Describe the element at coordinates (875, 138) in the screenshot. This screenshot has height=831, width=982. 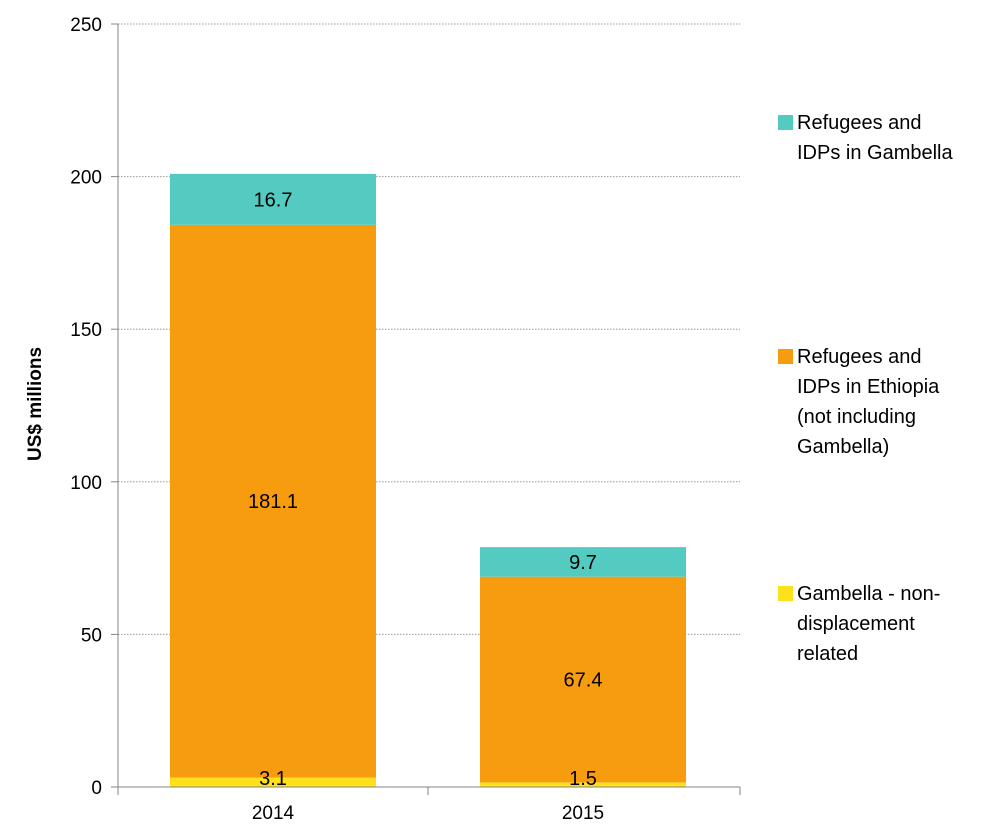
I see `legend-label: Refugees and IDPs in Gambella` at that location.